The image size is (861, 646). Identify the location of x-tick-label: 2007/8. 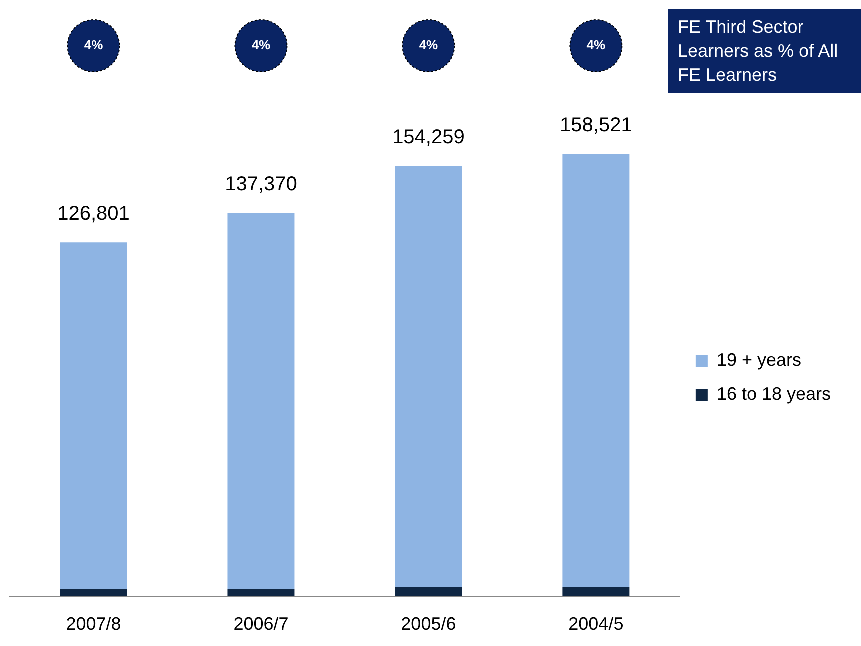
(94, 624).